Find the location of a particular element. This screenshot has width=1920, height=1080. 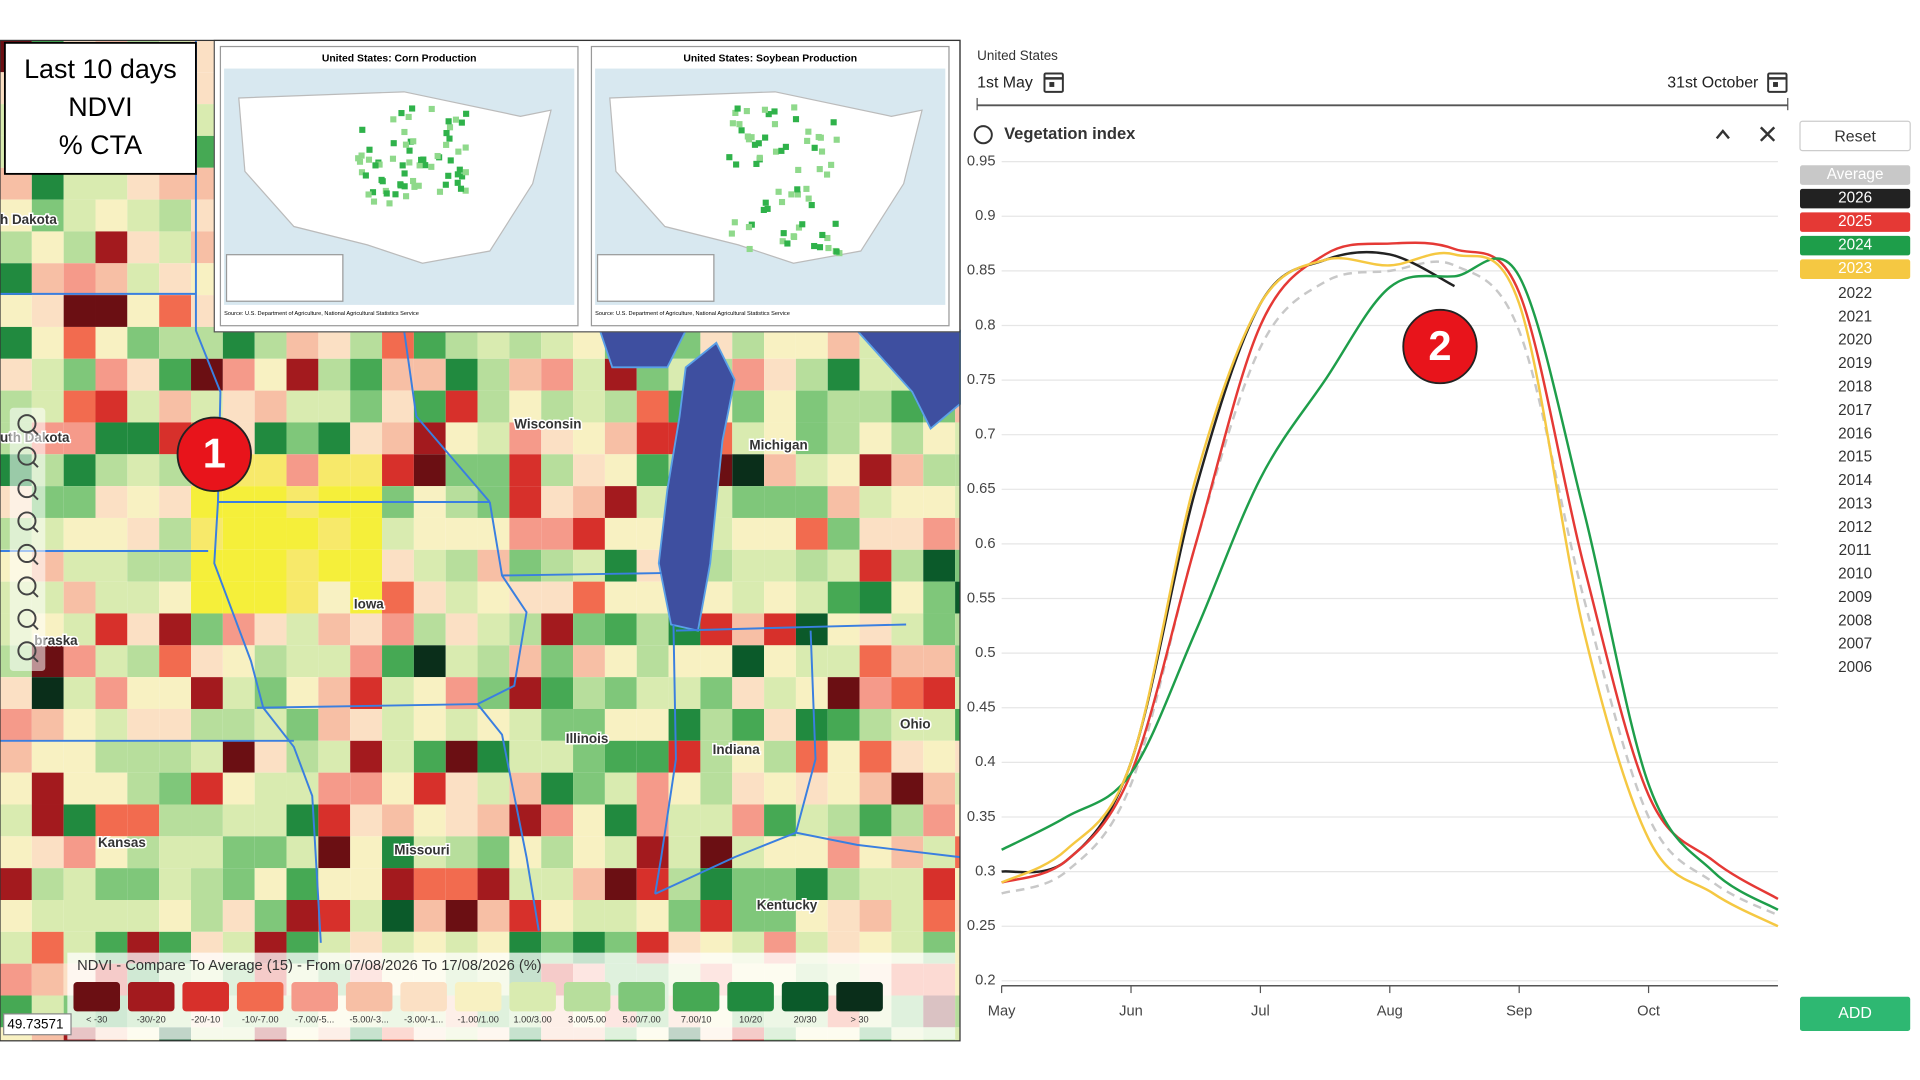

tool-draw is located at coordinates (28, 652).